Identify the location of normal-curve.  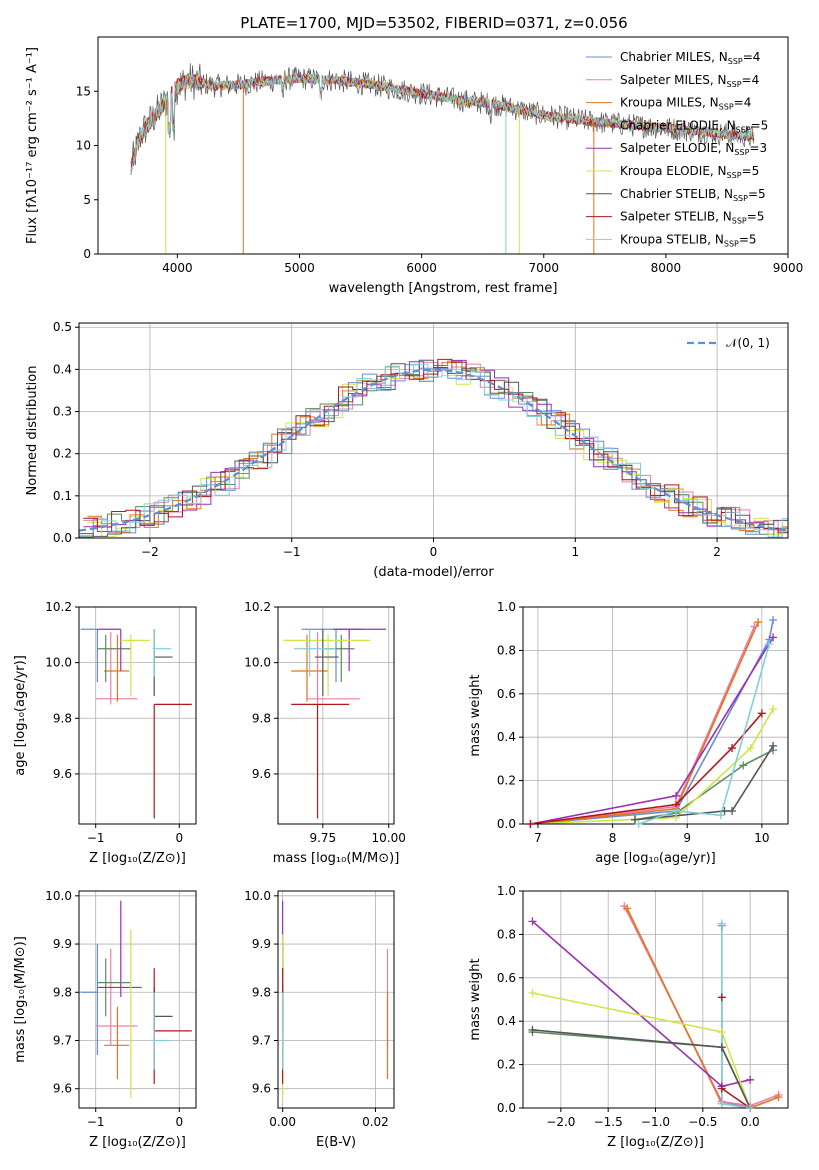
(433, 450).